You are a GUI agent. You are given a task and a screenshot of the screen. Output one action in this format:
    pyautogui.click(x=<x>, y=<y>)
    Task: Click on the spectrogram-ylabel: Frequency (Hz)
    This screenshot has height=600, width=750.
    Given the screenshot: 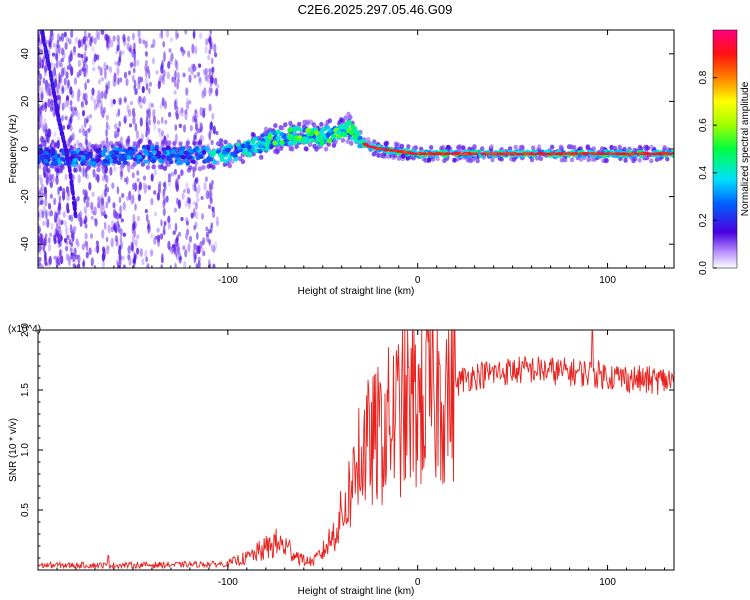 What is the action you would take?
    pyautogui.click(x=13, y=149)
    